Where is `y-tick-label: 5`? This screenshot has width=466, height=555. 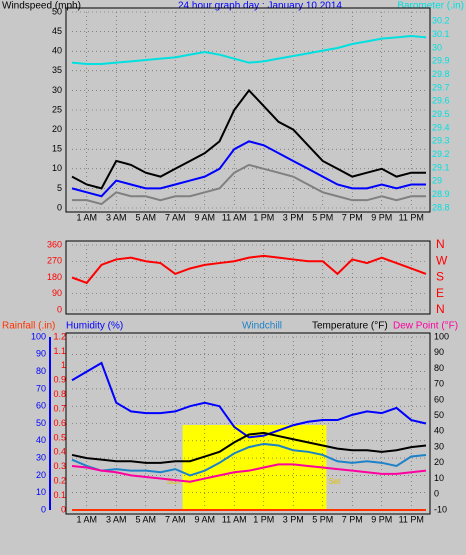
y-tick-label: 5 is located at coordinates (59, 188).